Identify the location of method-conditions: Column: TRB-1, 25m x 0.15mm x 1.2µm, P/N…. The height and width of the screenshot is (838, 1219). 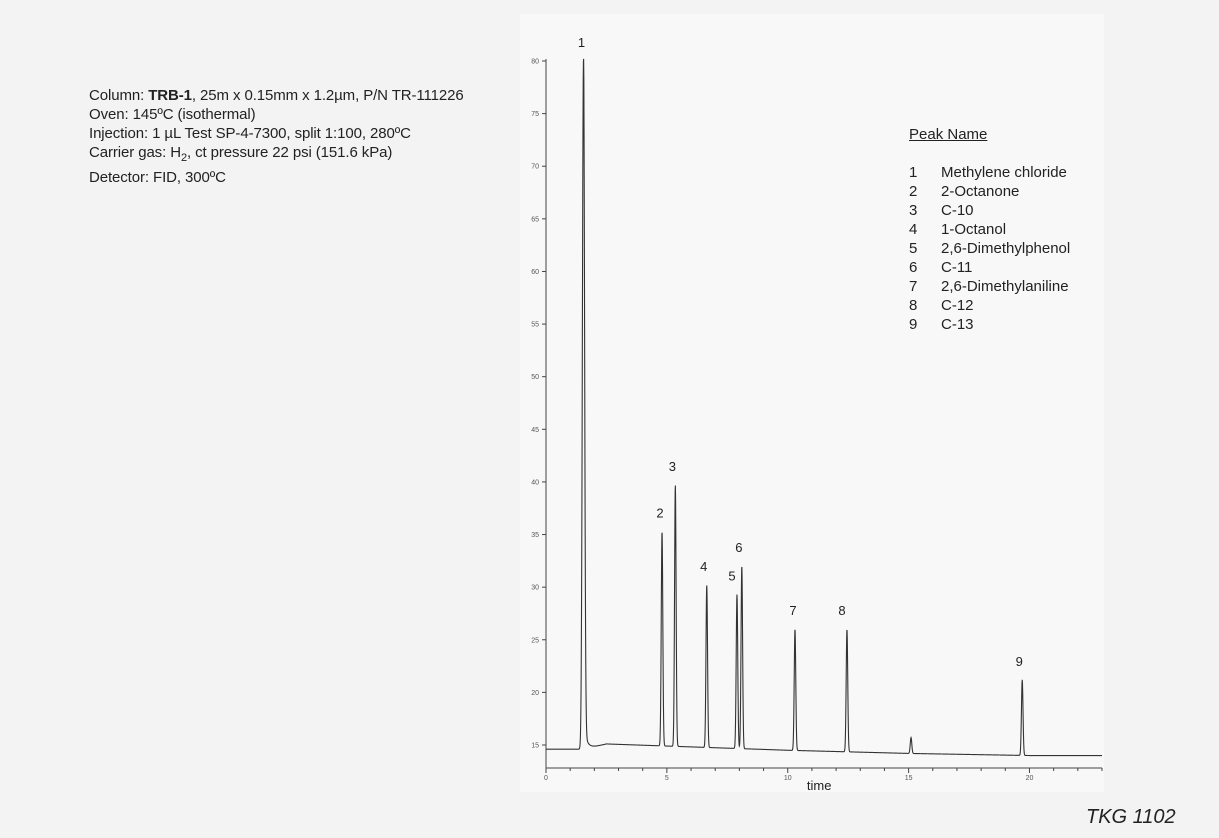
(276, 136).